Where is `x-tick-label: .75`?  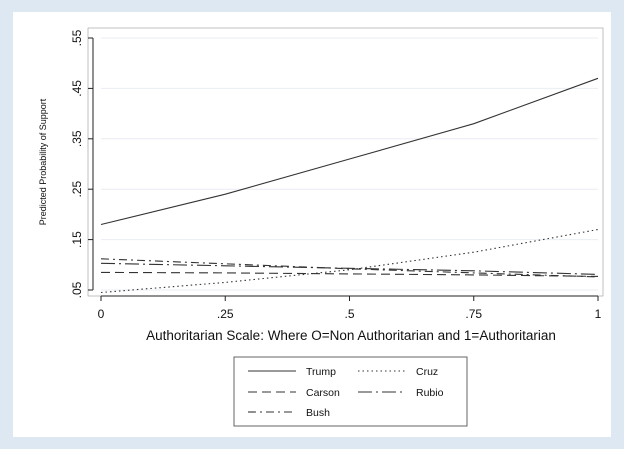 x-tick-label: .75 is located at coordinates (473, 314).